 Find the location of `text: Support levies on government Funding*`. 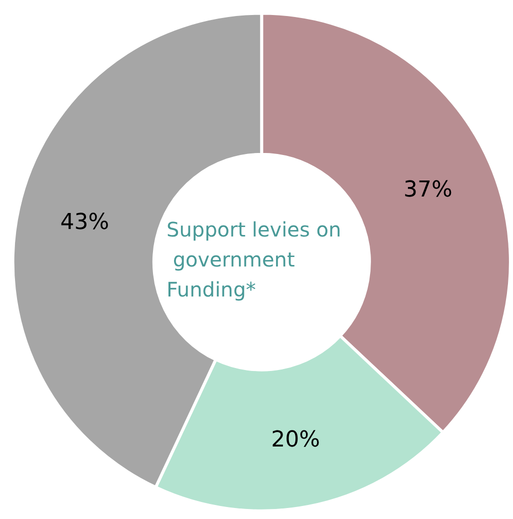

text: Support levies on government Funding* is located at coordinates (254, 260).